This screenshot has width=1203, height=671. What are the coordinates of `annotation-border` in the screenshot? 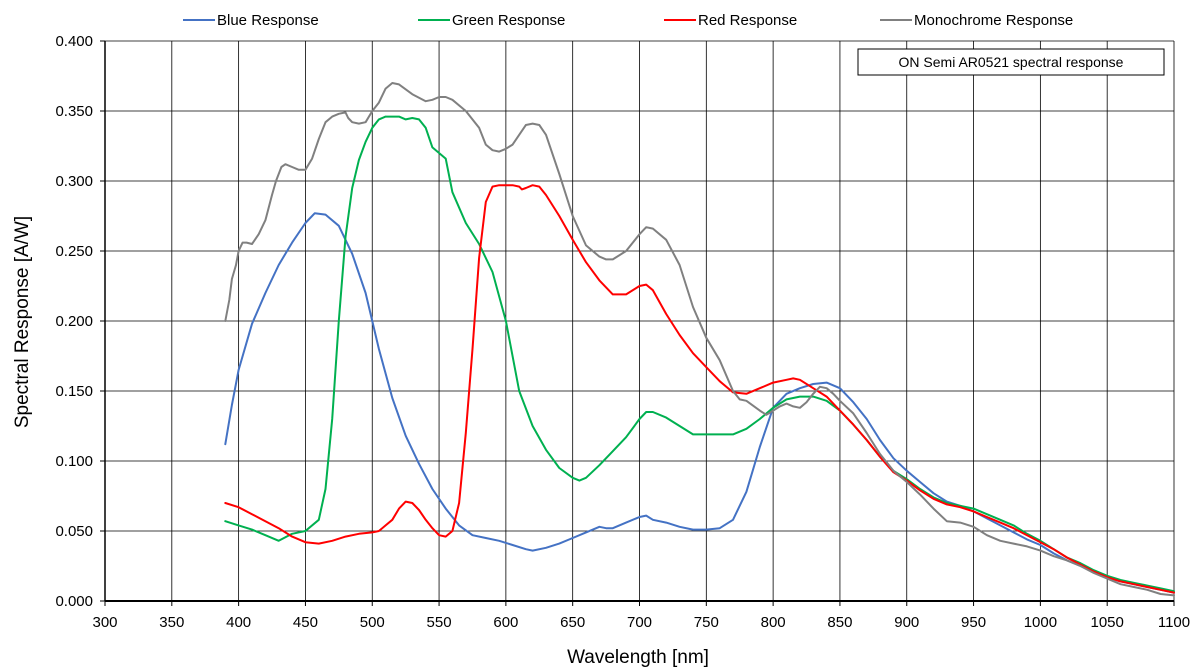 It's located at (1011, 62).